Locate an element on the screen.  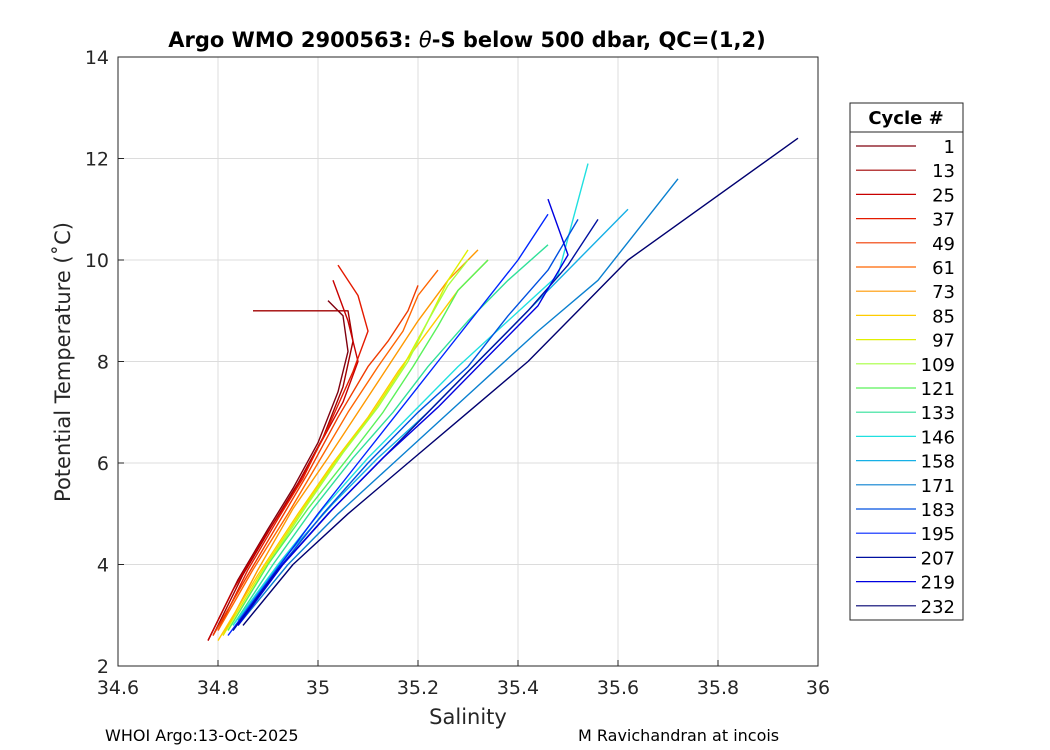
legend-box is located at coordinates (906, 361).